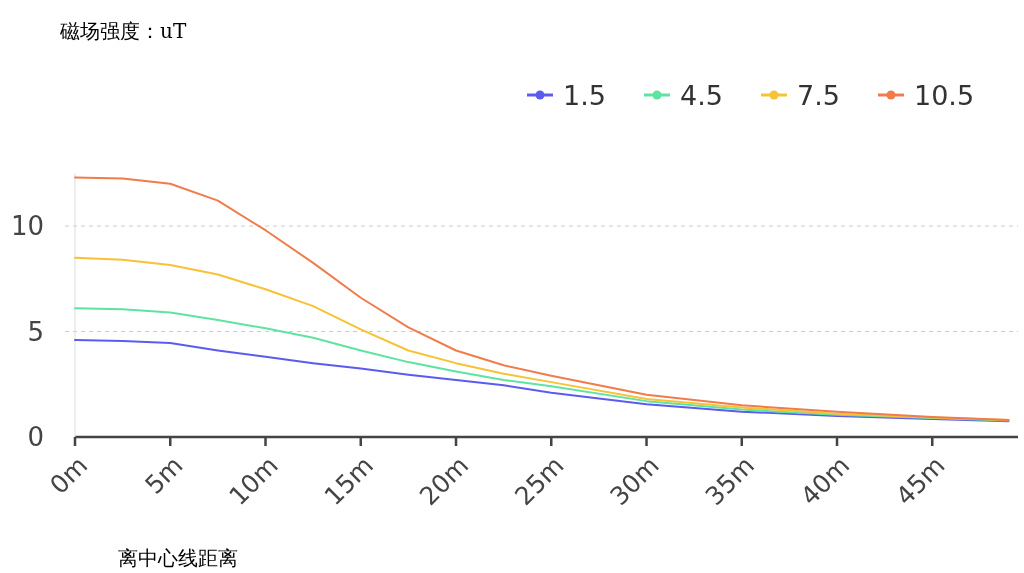 The width and height of the screenshot is (1024, 573). What do you see at coordinates (178, 558) in the screenshot?
I see `x-axis-title: 离中心线距离` at bounding box center [178, 558].